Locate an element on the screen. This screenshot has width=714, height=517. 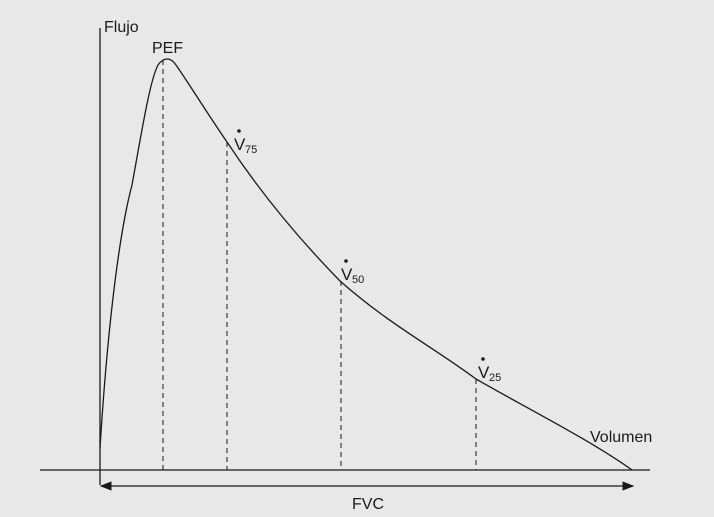
v25-symbol: V is located at coordinates (484, 372).